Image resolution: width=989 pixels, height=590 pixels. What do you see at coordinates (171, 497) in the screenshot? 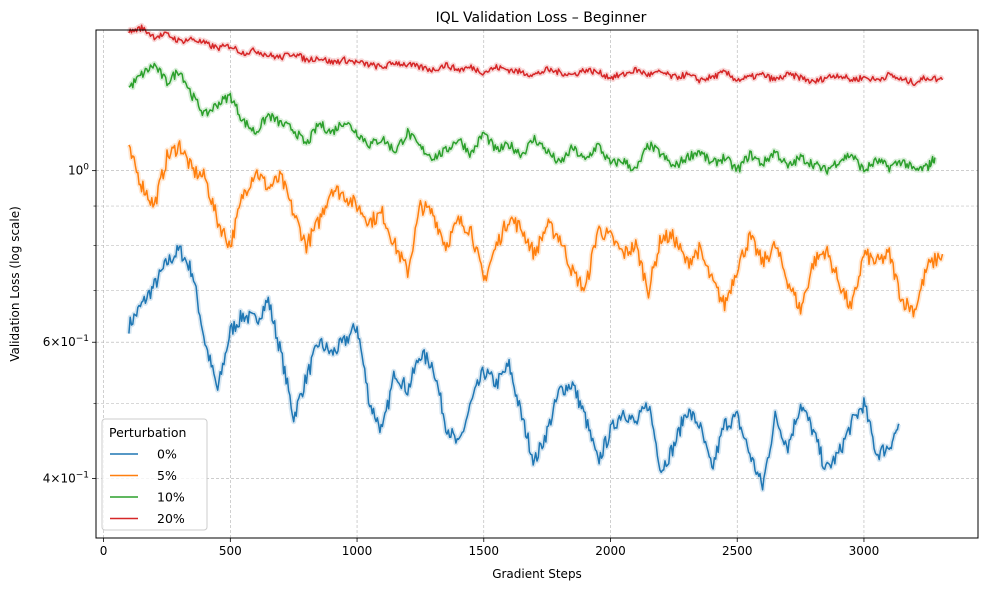
I see `legend-label-10%: 10%` at bounding box center [171, 497].